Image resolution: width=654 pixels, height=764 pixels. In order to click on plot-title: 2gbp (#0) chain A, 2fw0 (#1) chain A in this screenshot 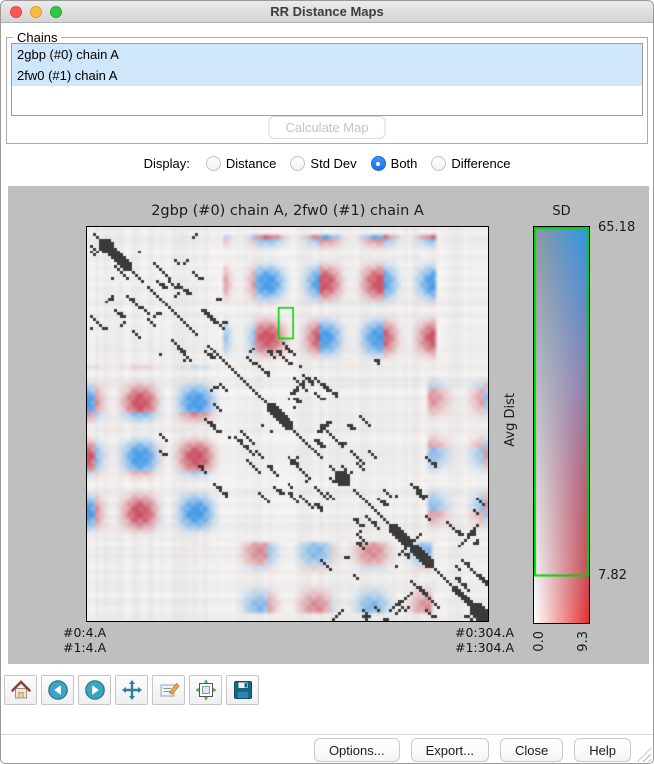, I will do `click(287, 211)`.